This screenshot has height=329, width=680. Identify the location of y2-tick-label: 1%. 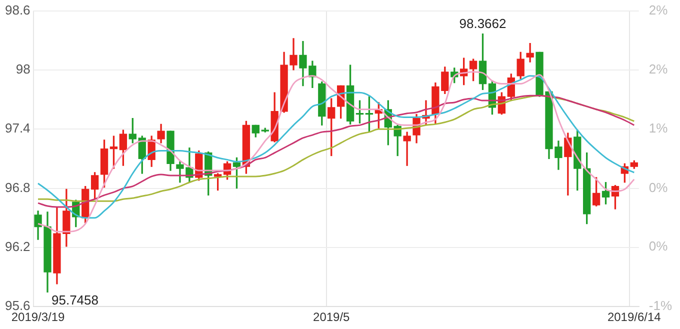
(658, 128).